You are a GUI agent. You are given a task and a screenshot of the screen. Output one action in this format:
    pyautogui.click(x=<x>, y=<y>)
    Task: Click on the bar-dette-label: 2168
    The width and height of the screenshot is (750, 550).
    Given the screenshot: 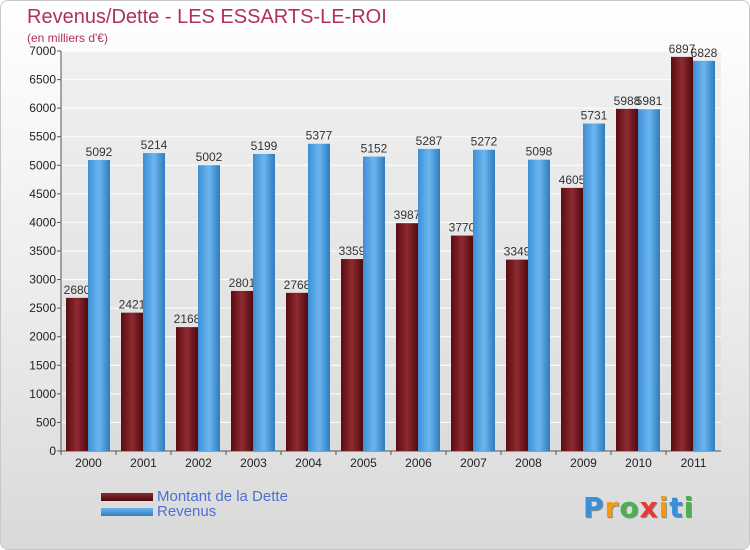 What is the action you would take?
    pyautogui.click(x=187, y=319)
    